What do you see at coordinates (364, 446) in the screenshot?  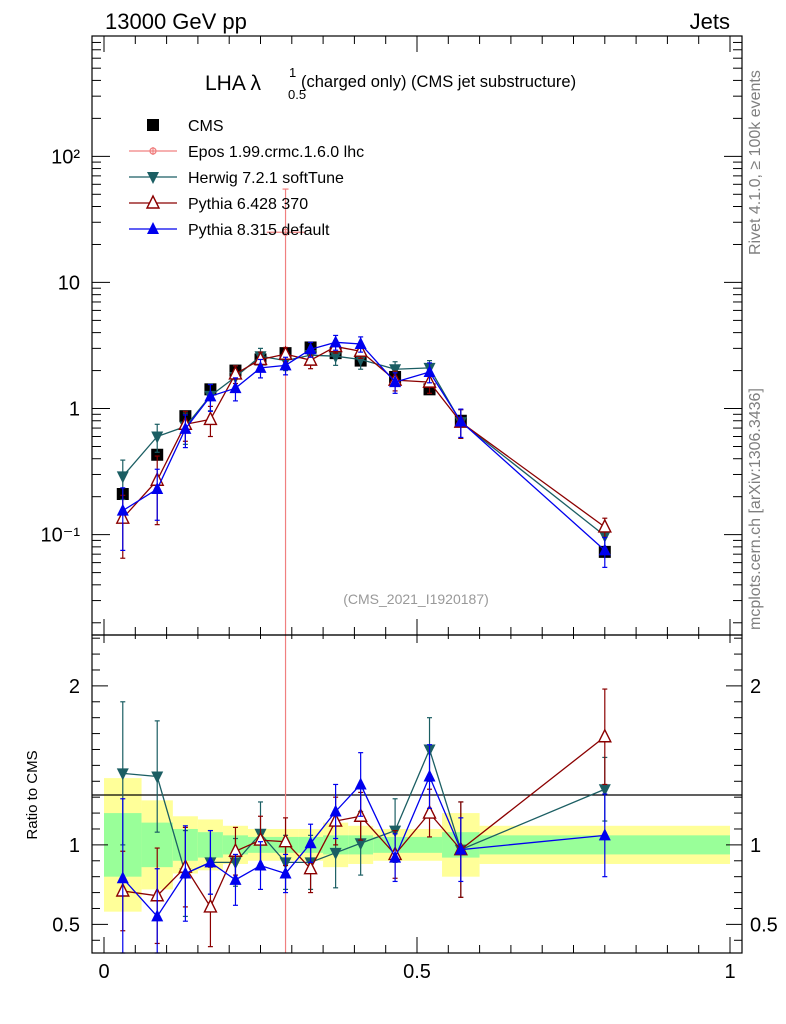 I see `series-line-main` at bounding box center [364, 446].